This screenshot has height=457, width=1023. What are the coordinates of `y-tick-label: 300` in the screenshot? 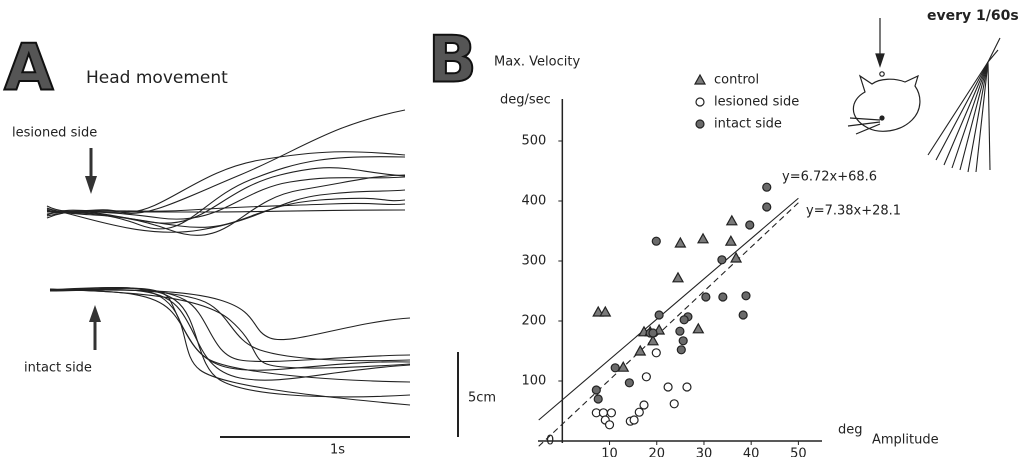 It's located at (533, 261).